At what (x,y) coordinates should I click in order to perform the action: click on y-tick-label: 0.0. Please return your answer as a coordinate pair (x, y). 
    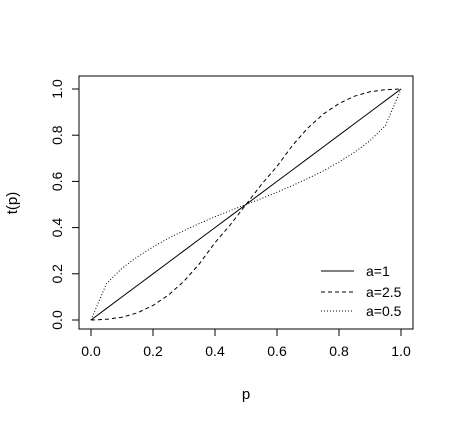
    Looking at the image, I should click on (57, 320).